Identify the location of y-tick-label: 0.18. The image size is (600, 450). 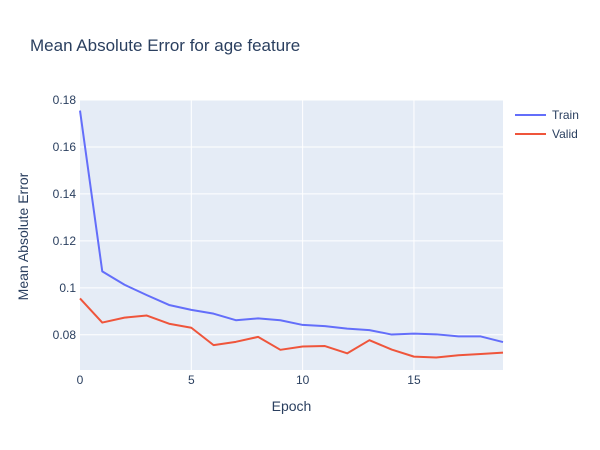
(65, 100).